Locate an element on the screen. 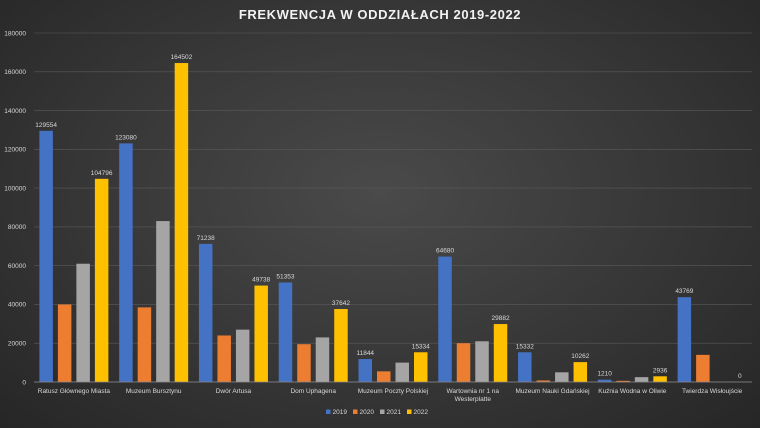 The height and width of the screenshot is (428, 760). data-label-2022: 10262 is located at coordinates (580, 356).